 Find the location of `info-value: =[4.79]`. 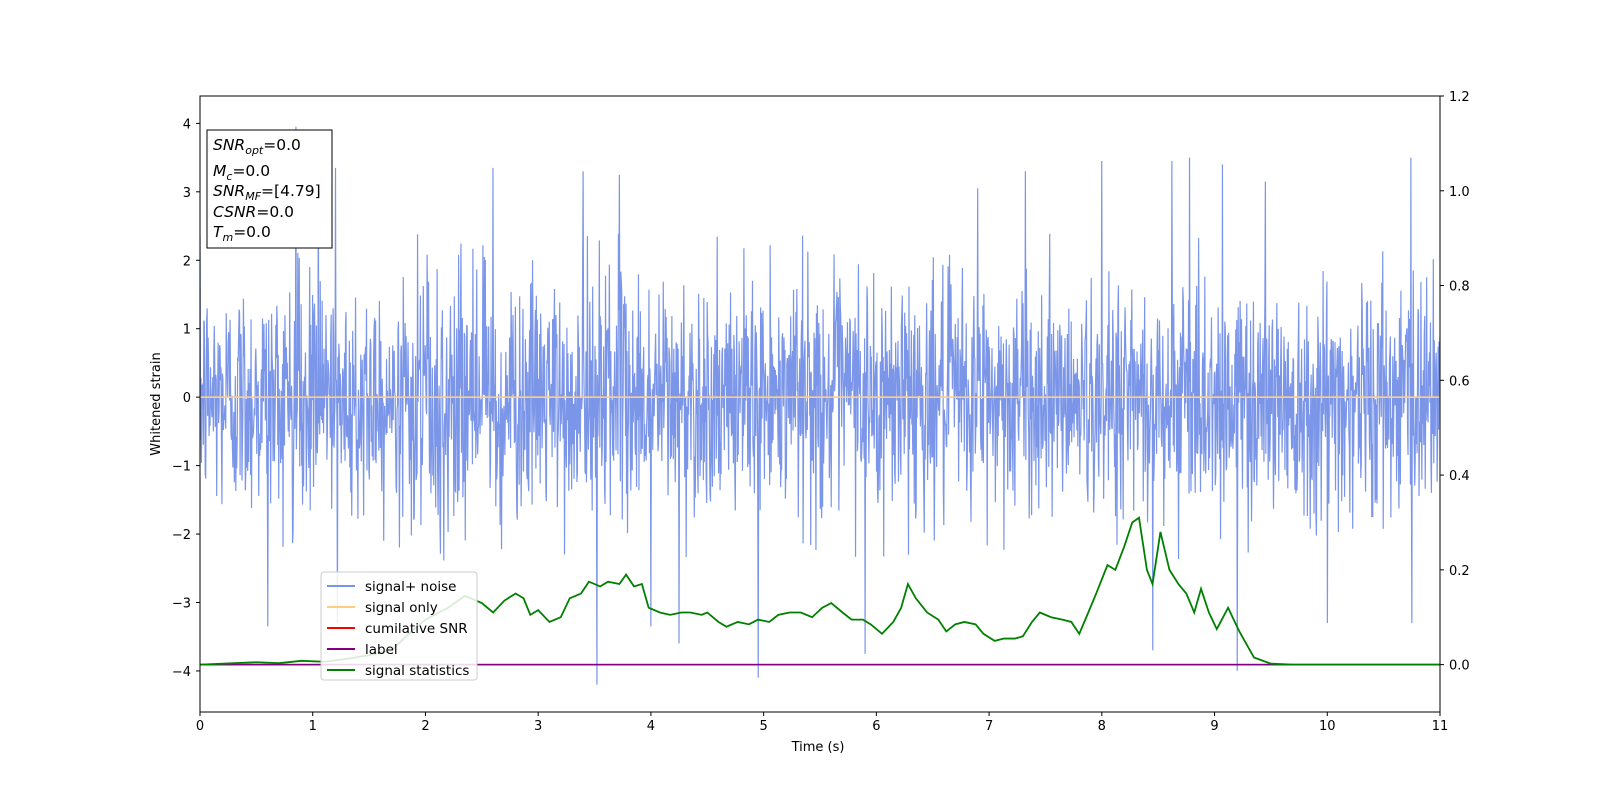

info-value: =[4.79] is located at coordinates (291, 191).